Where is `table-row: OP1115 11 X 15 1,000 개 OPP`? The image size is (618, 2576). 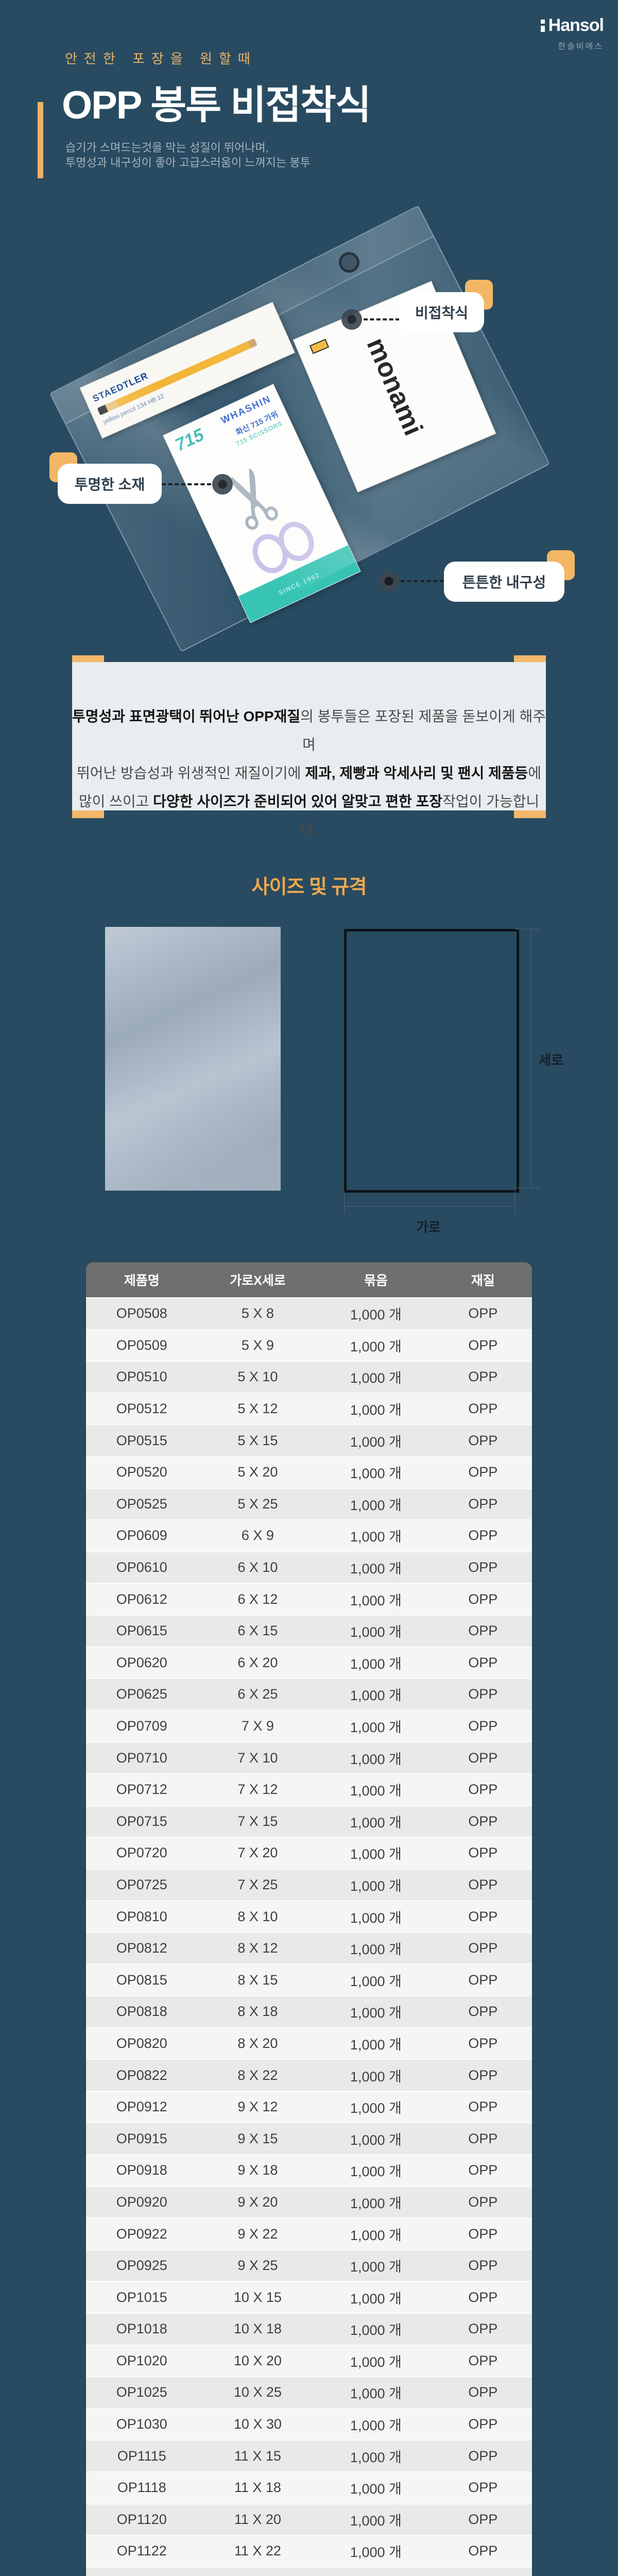 table-row: OP1115 11 X 15 1,000 개 OPP is located at coordinates (309, 2455).